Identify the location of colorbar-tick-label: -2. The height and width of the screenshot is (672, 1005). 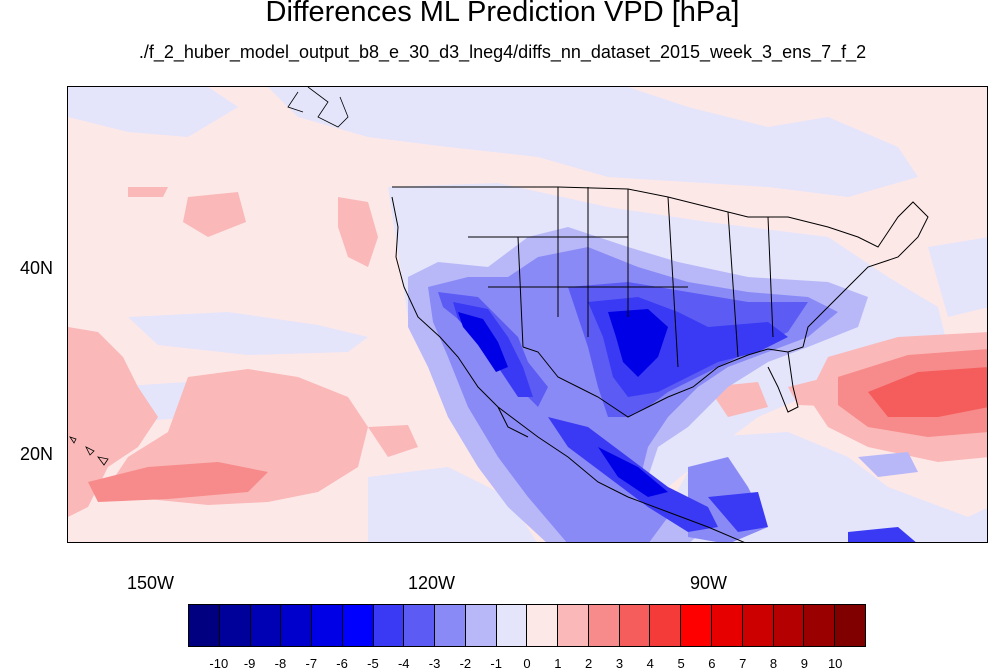
(465, 663).